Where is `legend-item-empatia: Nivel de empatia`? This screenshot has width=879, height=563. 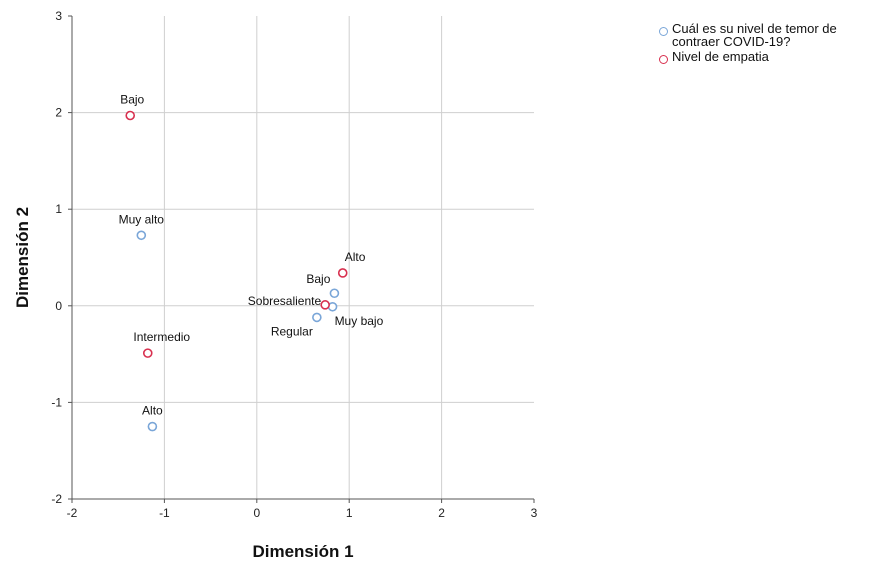 legend-item-empatia: Nivel de empatia is located at coordinates (768, 57).